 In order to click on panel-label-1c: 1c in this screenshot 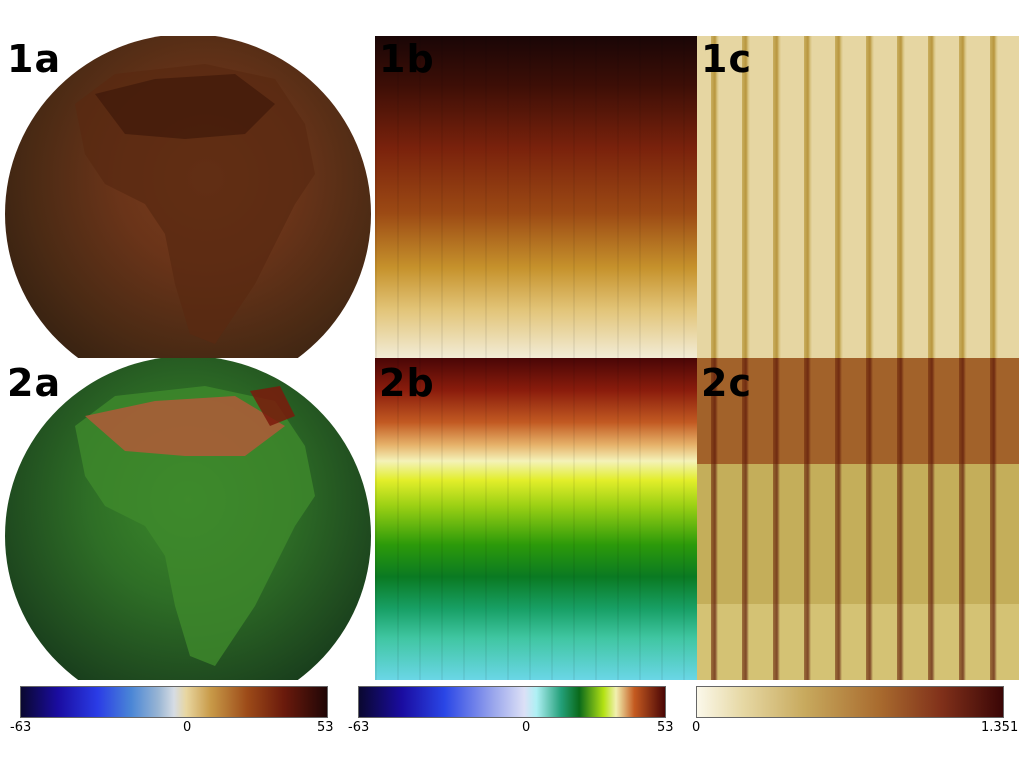, I will do `click(726, 59)`.